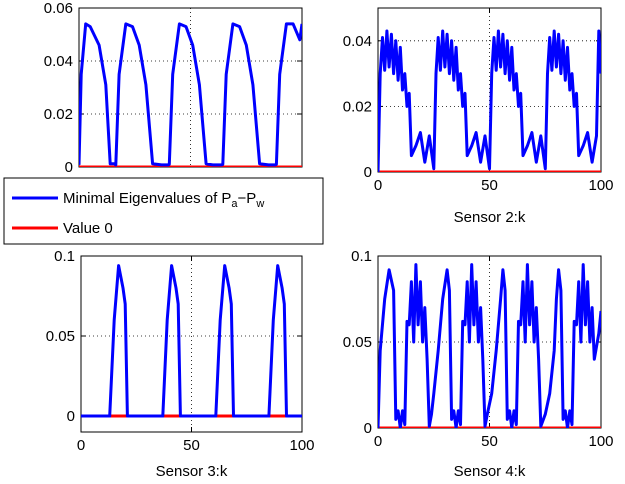 The height and width of the screenshot is (484, 625). What do you see at coordinates (88, 228) in the screenshot?
I see `legend-label-value-0: Value 0` at bounding box center [88, 228].